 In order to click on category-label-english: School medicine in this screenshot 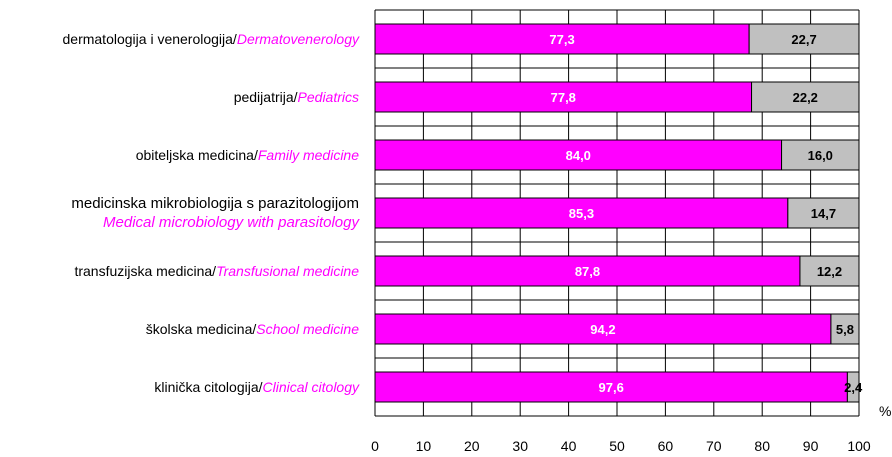, I will do `click(307, 329)`.